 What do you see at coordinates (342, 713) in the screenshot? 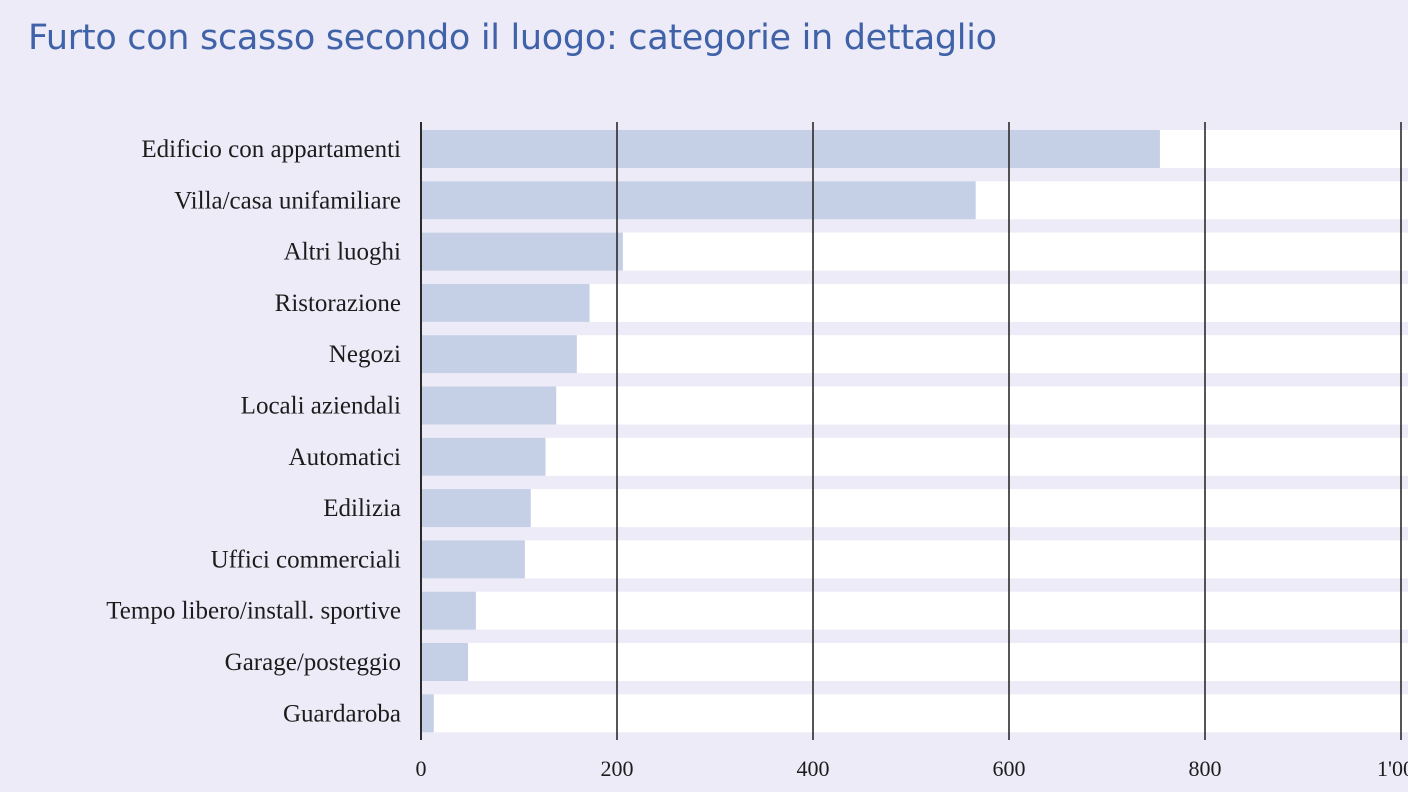
I see `category-label: Guardaroba` at bounding box center [342, 713].